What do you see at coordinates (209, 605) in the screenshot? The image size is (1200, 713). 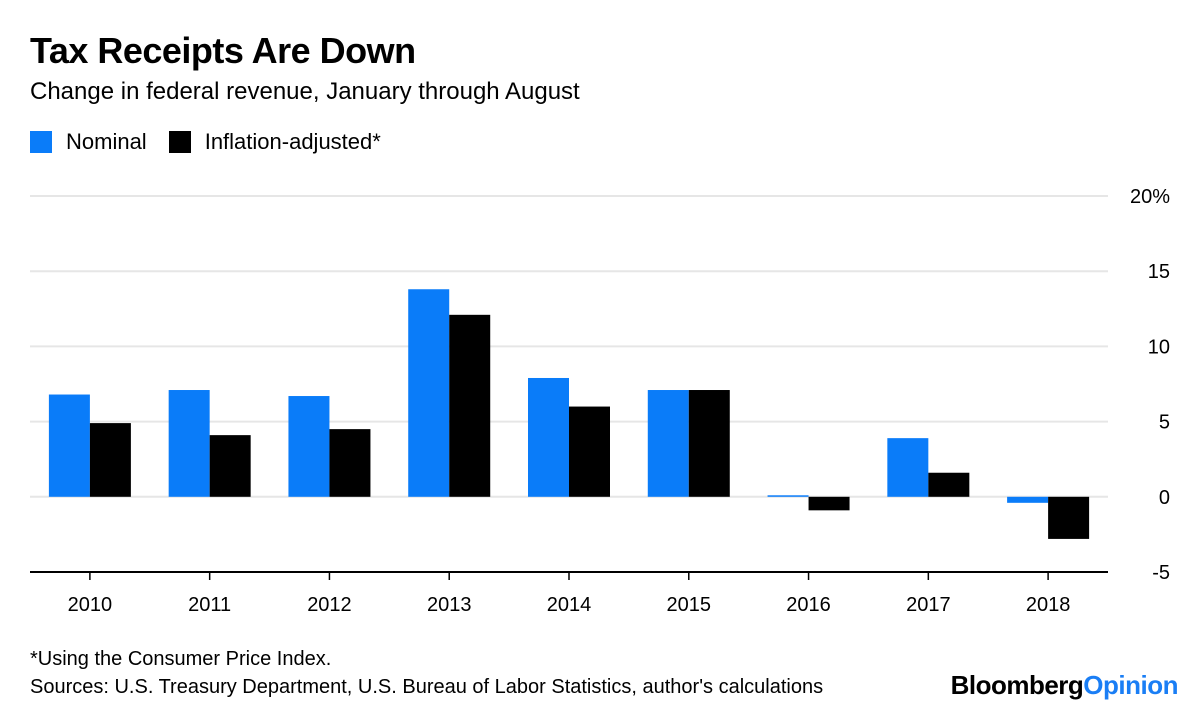 I see `x-tick-label: 2011` at bounding box center [209, 605].